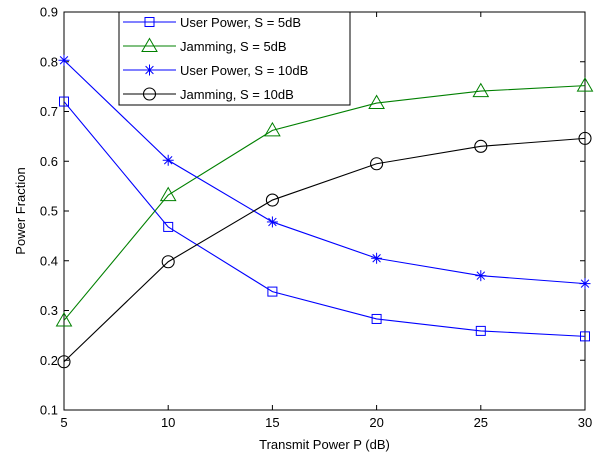 Image resolution: width=607 pixels, height=457 pixels. What do you see at coordinates (240, 22) in the screenshot?
I see `legend-label: User Power, S = 5dB` at bounding box center [240, 22].